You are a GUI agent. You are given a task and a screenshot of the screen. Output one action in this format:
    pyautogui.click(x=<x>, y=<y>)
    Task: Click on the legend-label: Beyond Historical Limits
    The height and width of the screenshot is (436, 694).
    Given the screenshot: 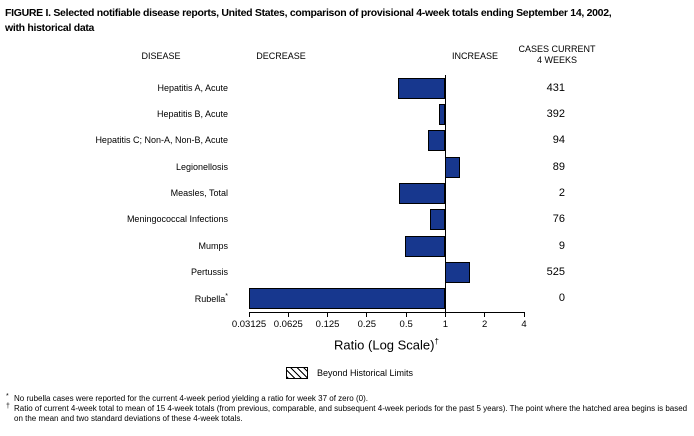 What is the action you would take?
    pyautogui.click(x=365, y=373)
    